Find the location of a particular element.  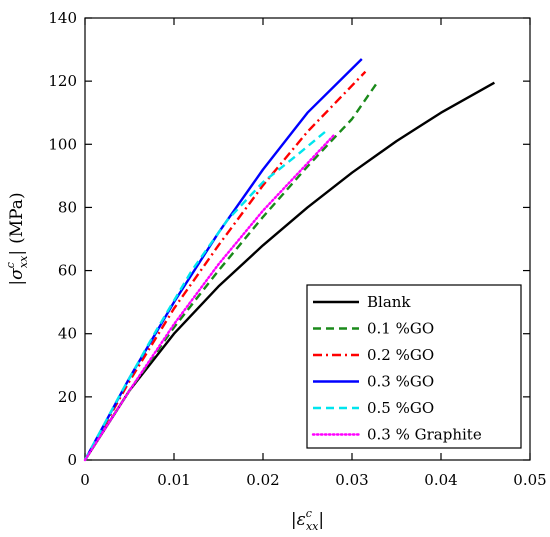

legend-label-3: 0.3 %GO is located at coordinates (400, 382).